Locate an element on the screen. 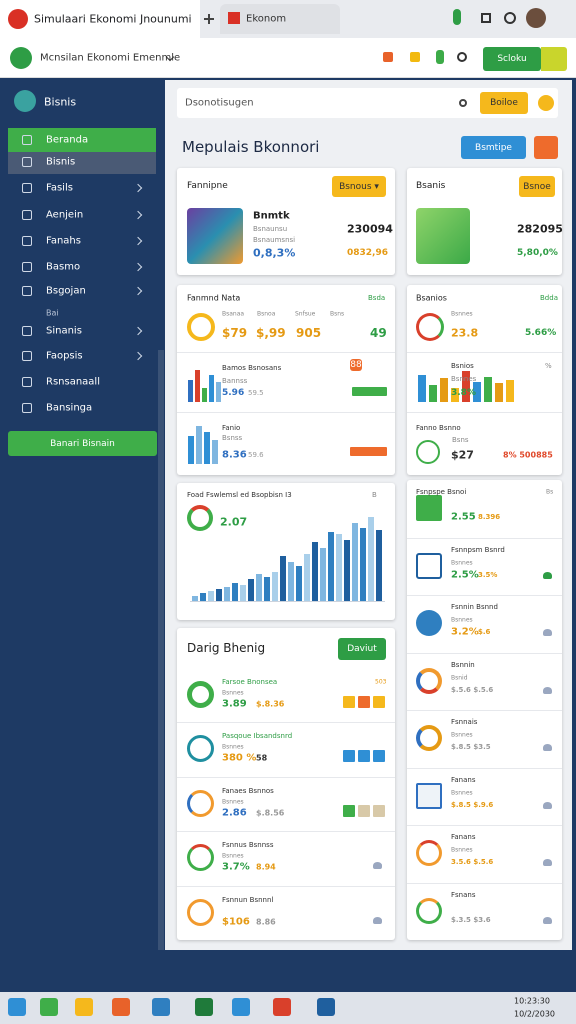  menu-item: Faopsis is located at coordinates (64, 356).